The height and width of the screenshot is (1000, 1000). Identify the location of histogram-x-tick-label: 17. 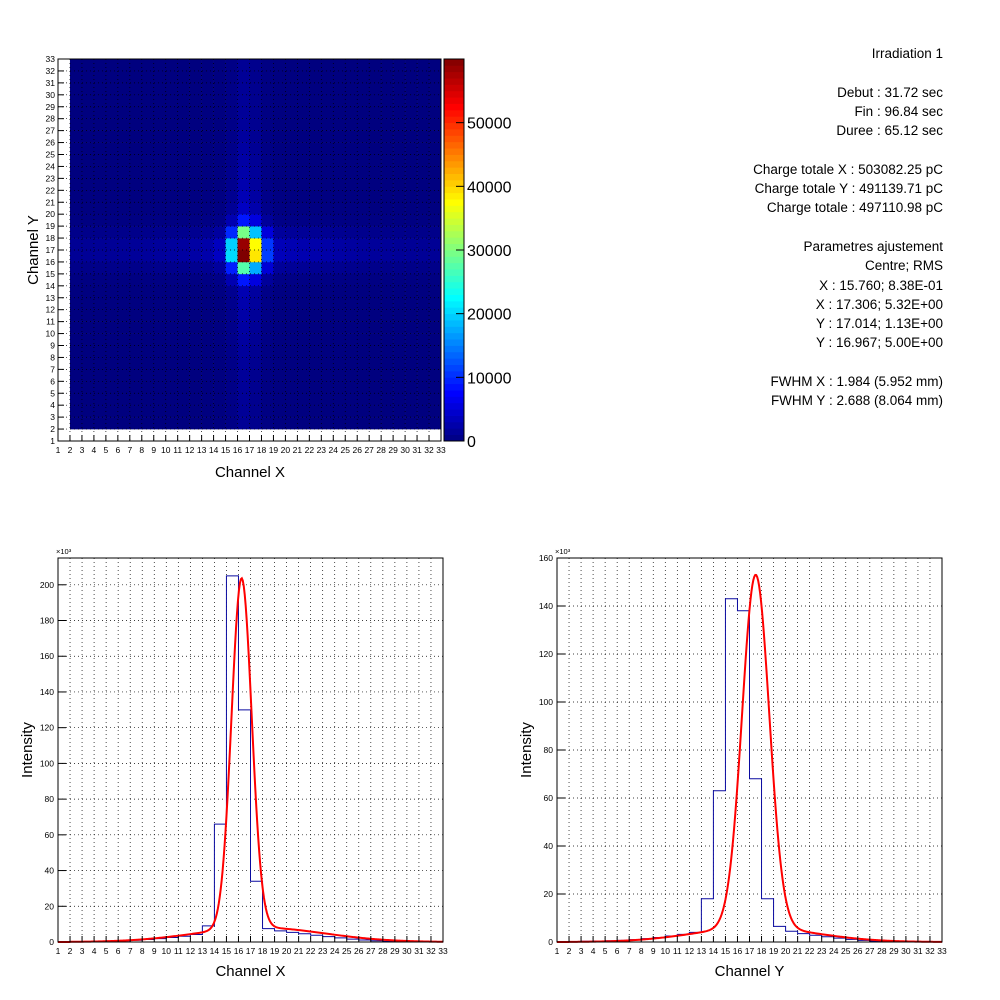
(750, 951).